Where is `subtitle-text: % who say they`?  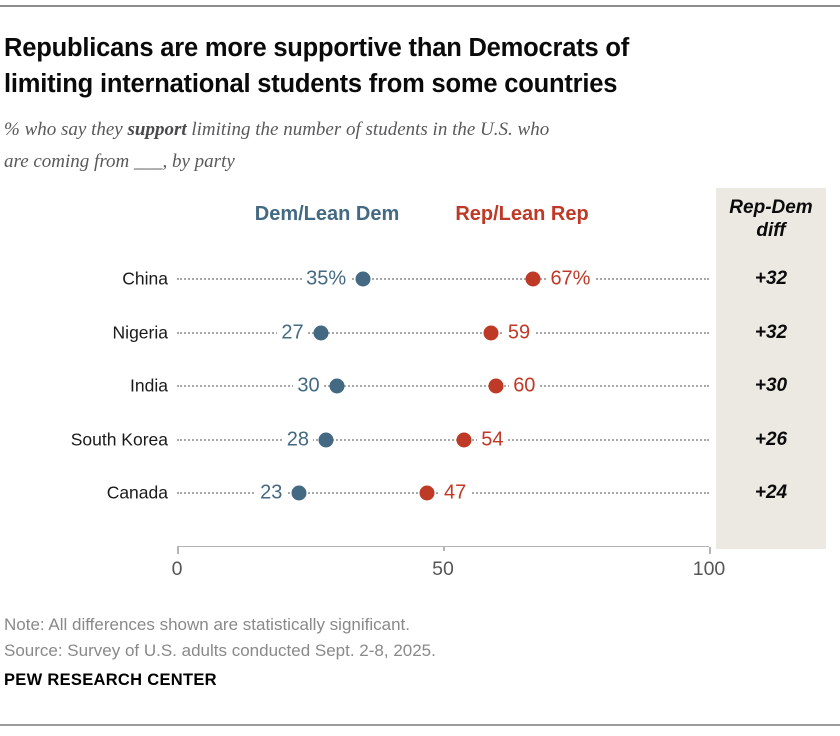 subtitle-text: % who say they is located at coordinates (66, 129).